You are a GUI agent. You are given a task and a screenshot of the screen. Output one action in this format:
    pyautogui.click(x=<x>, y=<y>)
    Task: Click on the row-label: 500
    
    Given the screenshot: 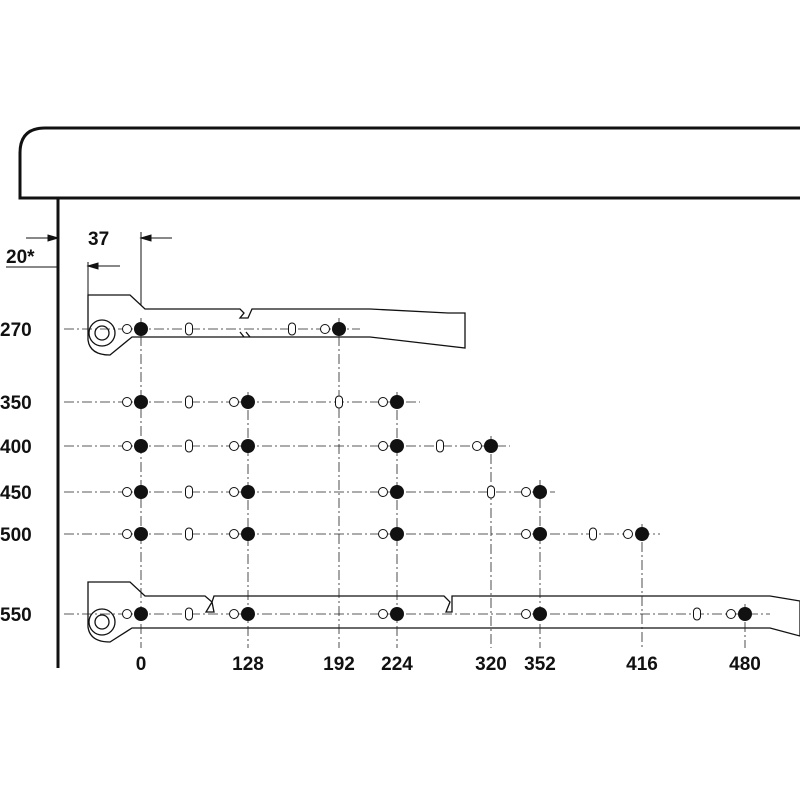 What is the action you would take?
    pyautogui.click(x=16, y=535)
    